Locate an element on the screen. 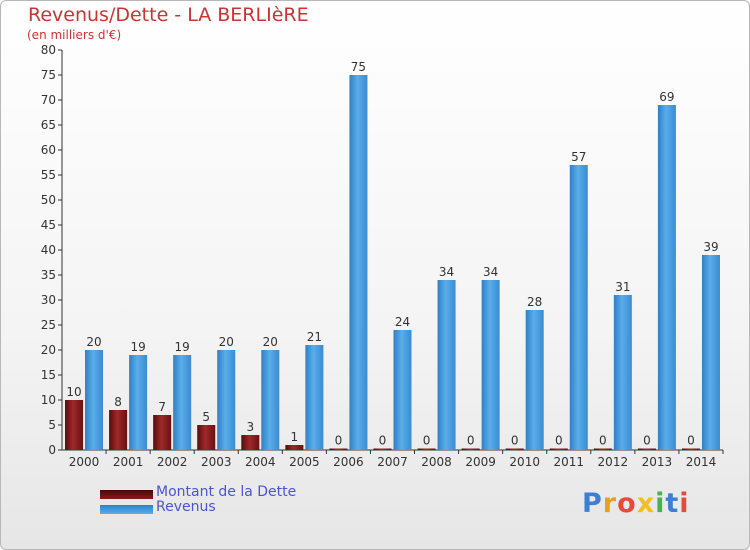  y-tick-label: 5 is located at coordinates (52, 425).